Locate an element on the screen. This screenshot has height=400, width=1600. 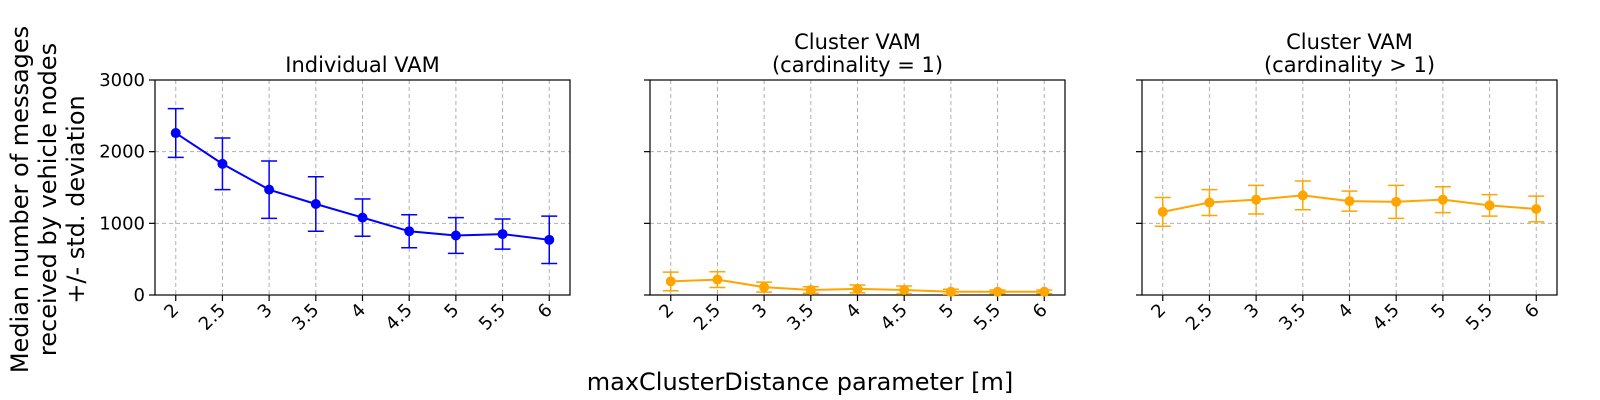
x-axis-label: maxClusterDistance parameter [m] is located at coordinates (800, 382).